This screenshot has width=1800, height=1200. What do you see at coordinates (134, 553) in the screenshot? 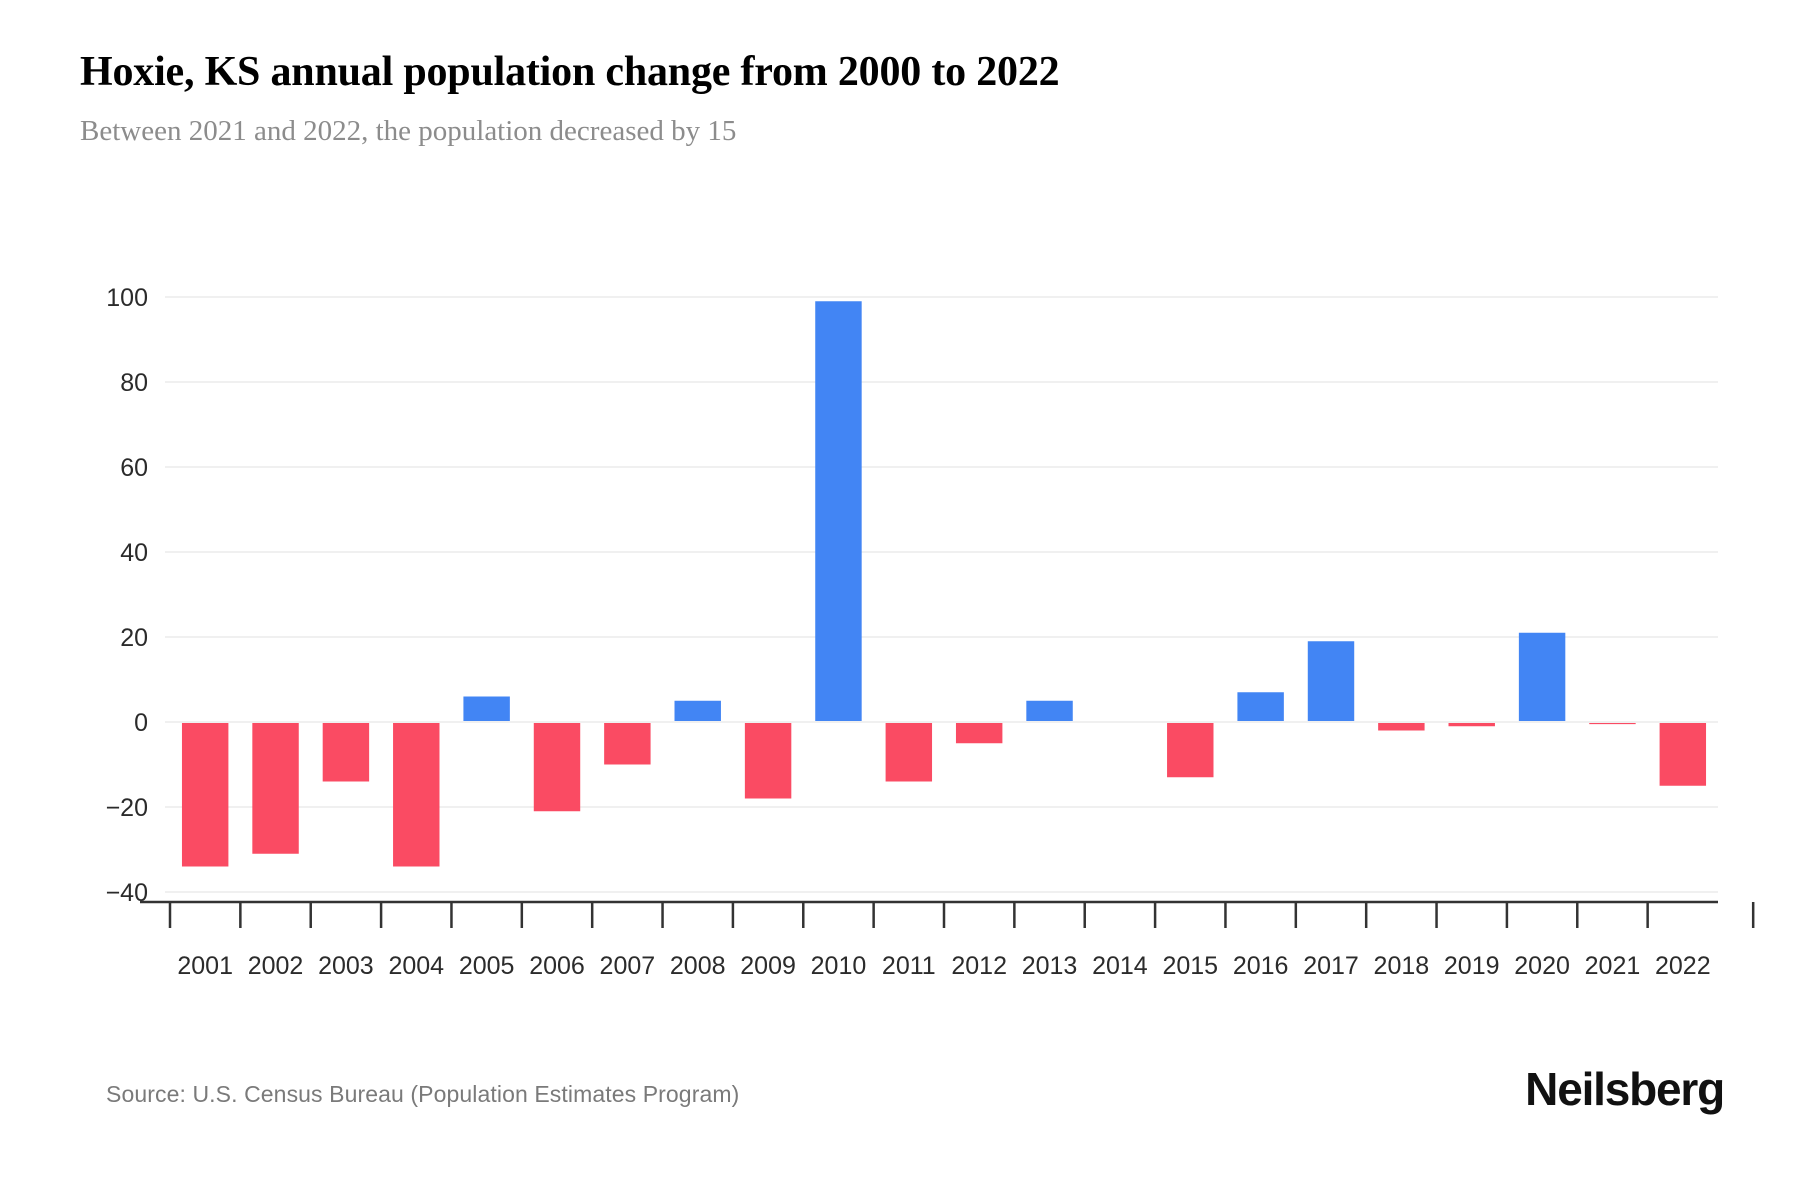
I see `y-axis-tick-label: 40` at bounding box center [134, 553].